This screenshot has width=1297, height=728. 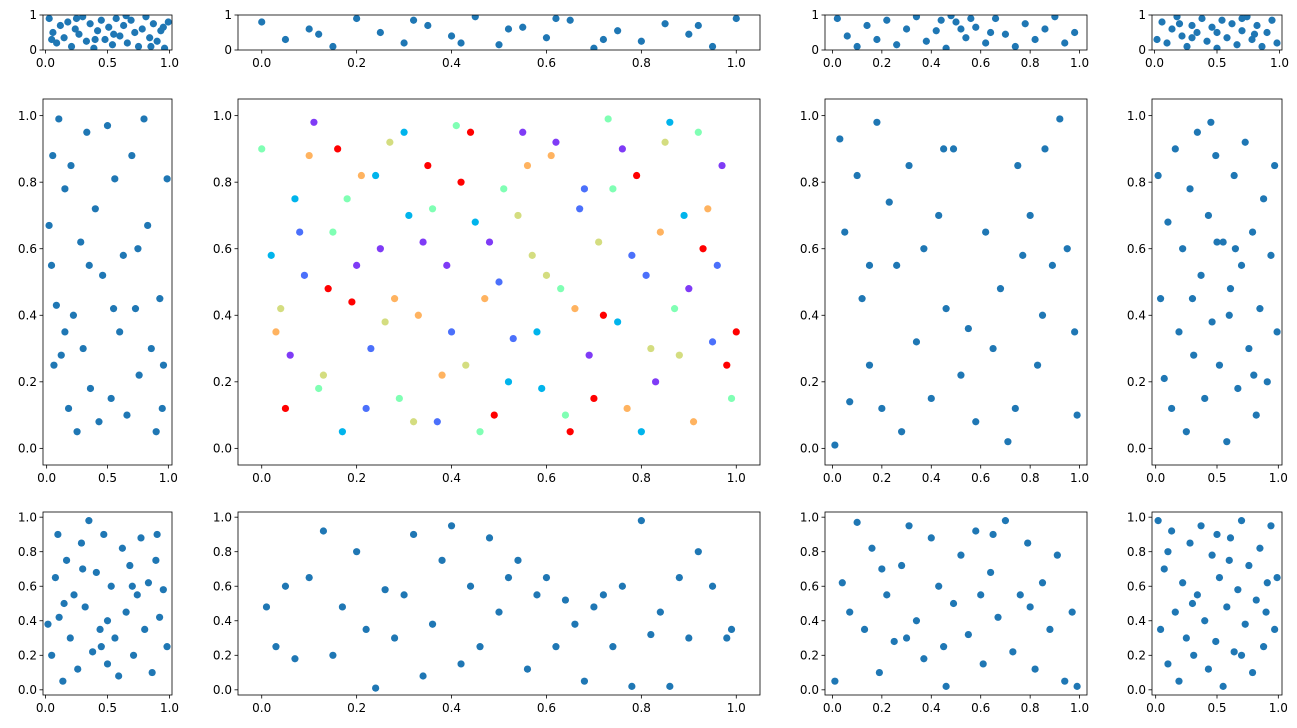 I want to click on subplot-mid-4: 0.0 0.5 1.0 0.0 0.2 0.4 0.6 0.8 1.0, so click(x=1207, y=291).